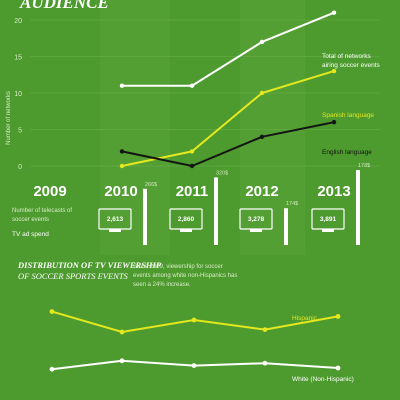 The height and width of the screenshot is (400, 400). Describe the element at coordinates (18, 21) in the screenshot. I see `y-tick-label: 20` at that location.